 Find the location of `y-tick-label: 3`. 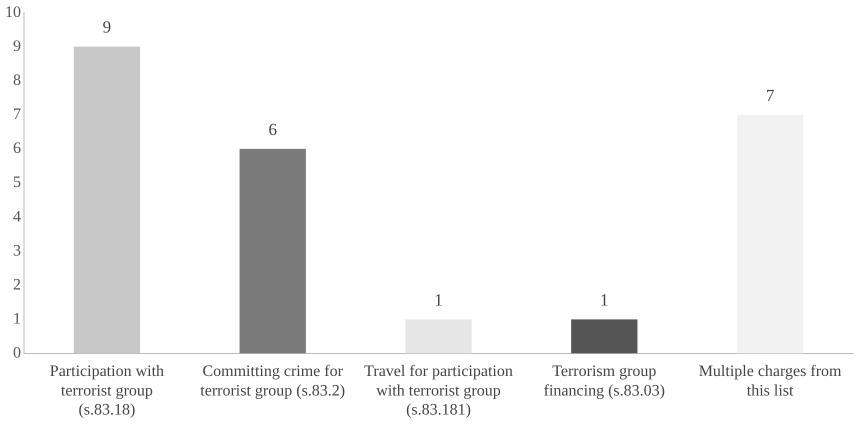

y-tick-label: 3 is located at coordinates (17, 251).